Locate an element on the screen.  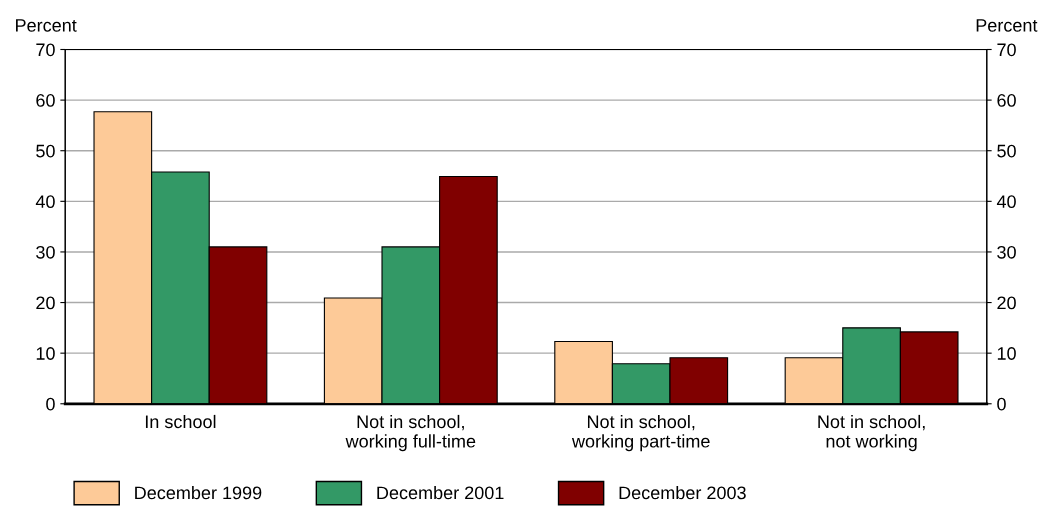
y2-axis-title: Percent is located at coordinates (1007, 25).